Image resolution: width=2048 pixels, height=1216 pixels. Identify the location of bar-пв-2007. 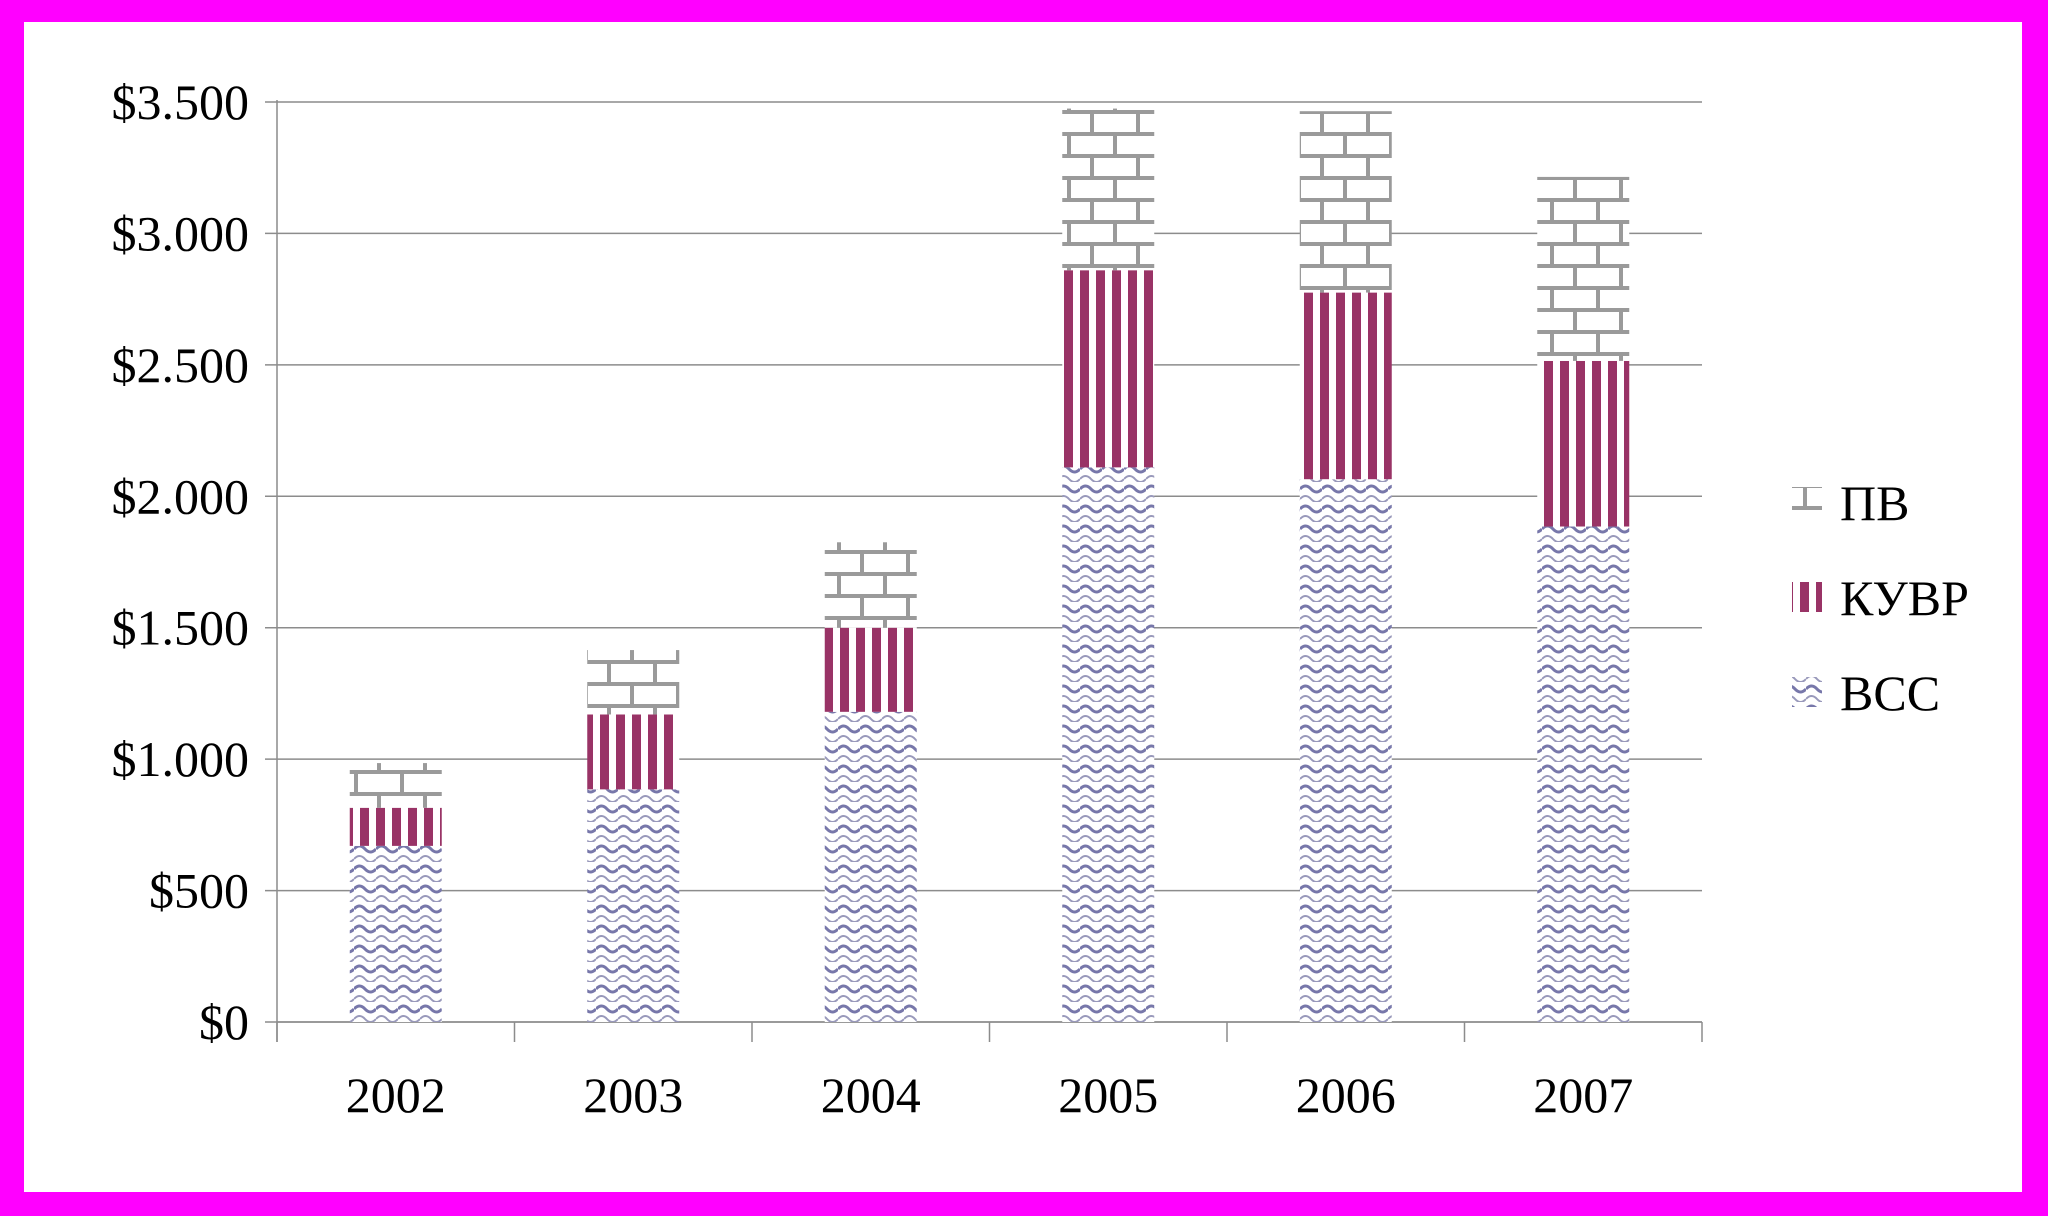
(1583, 268).